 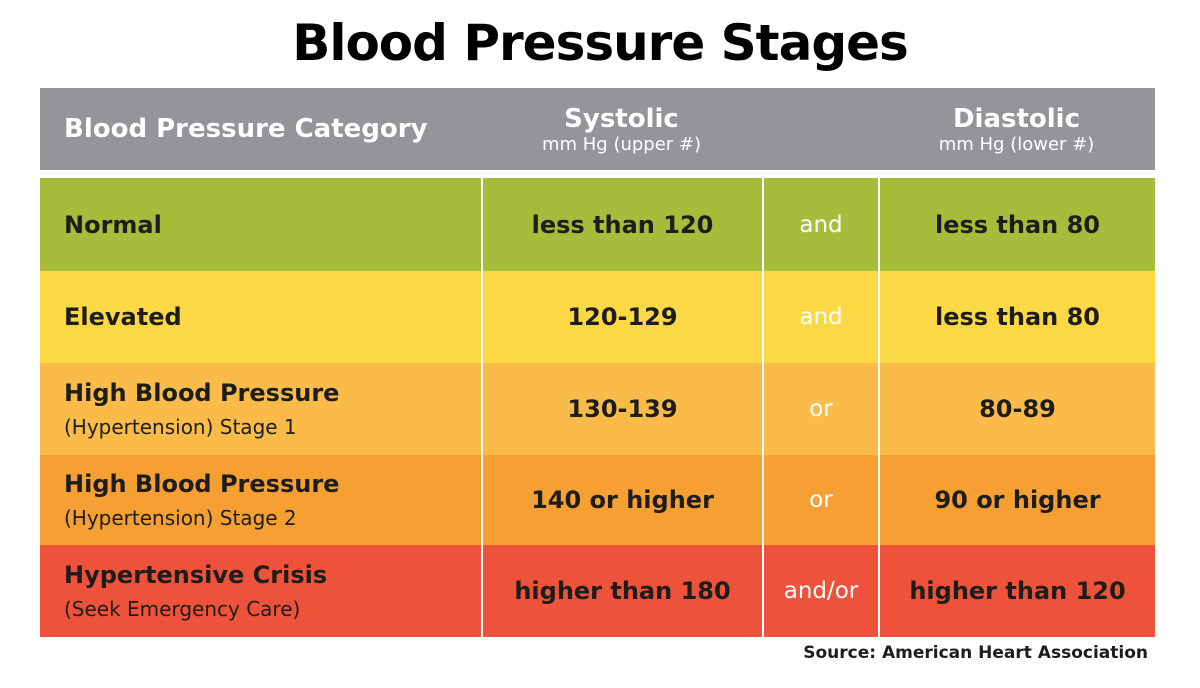 What do you see at coordinates (1016, 118) in the screenshot?
I see `header-title: Diastolic` at bounding box center [1016, 118].